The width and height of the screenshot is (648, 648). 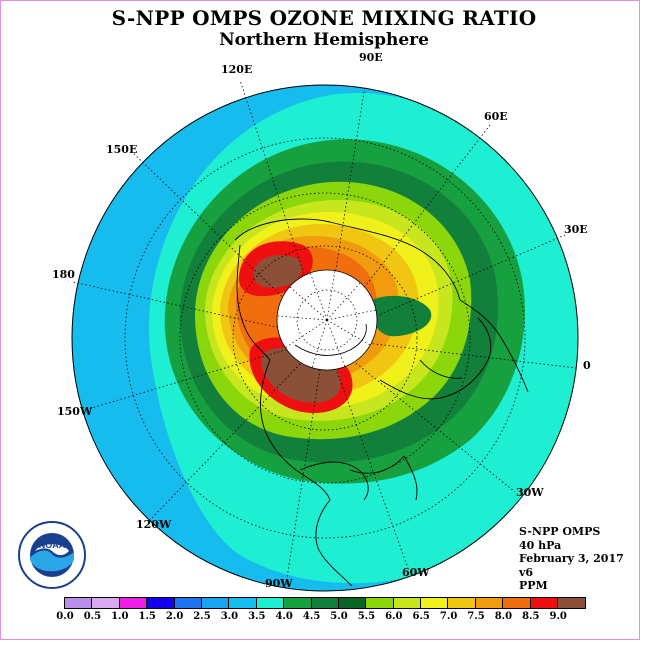 What do you see at coordinates (560, 531) in the screenshot?
I see `instrument-label: S-NPP OMPS` at bounding box center [560, 531].